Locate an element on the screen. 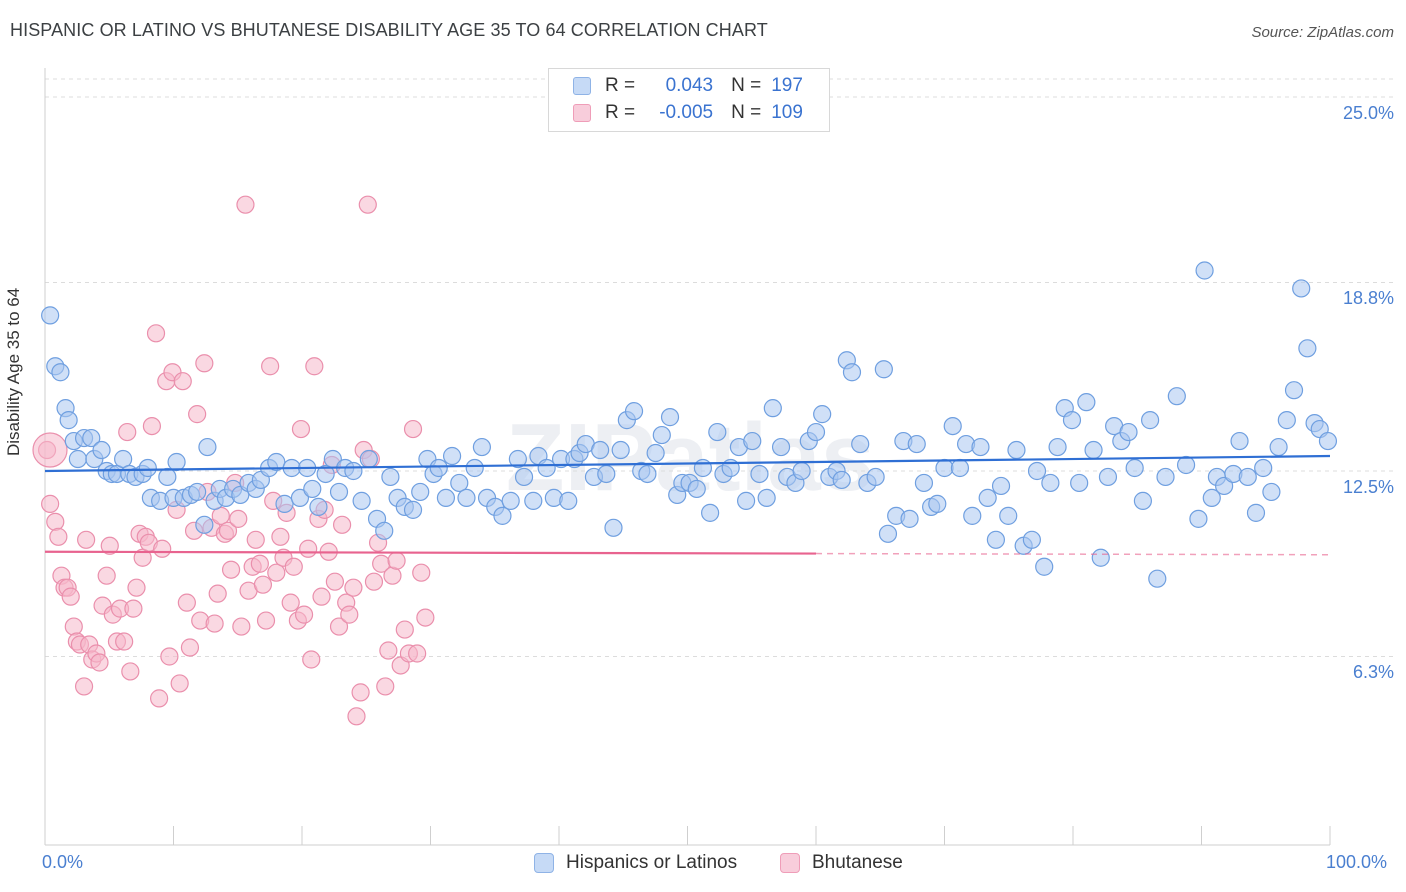  series-legend-hispanic: Hispanics or Latinos is located at coordinates (635, 863).